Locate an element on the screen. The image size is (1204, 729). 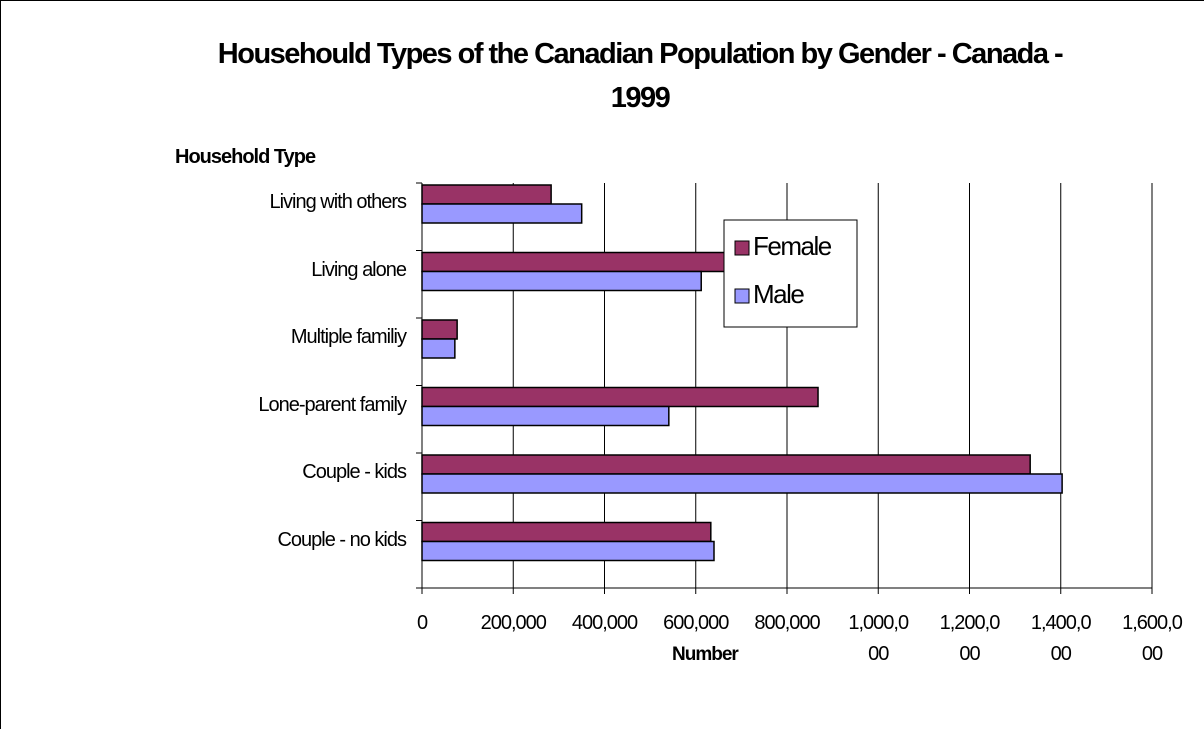
y-axis-label: Household Type is located at coordinates (245, 157).